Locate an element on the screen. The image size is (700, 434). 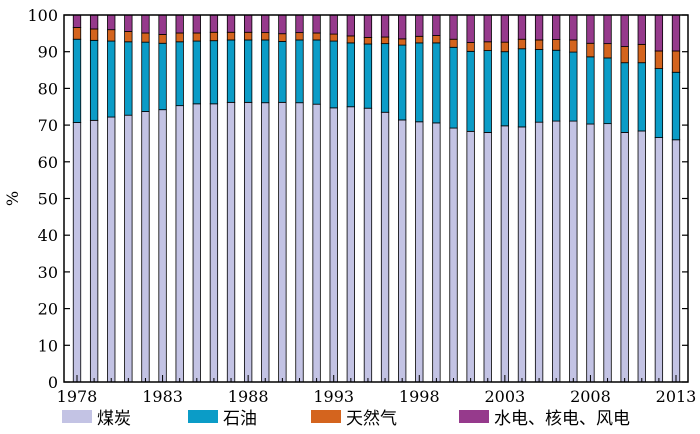
y-tick-label-30: 30 is located at coordinates (48, 272).